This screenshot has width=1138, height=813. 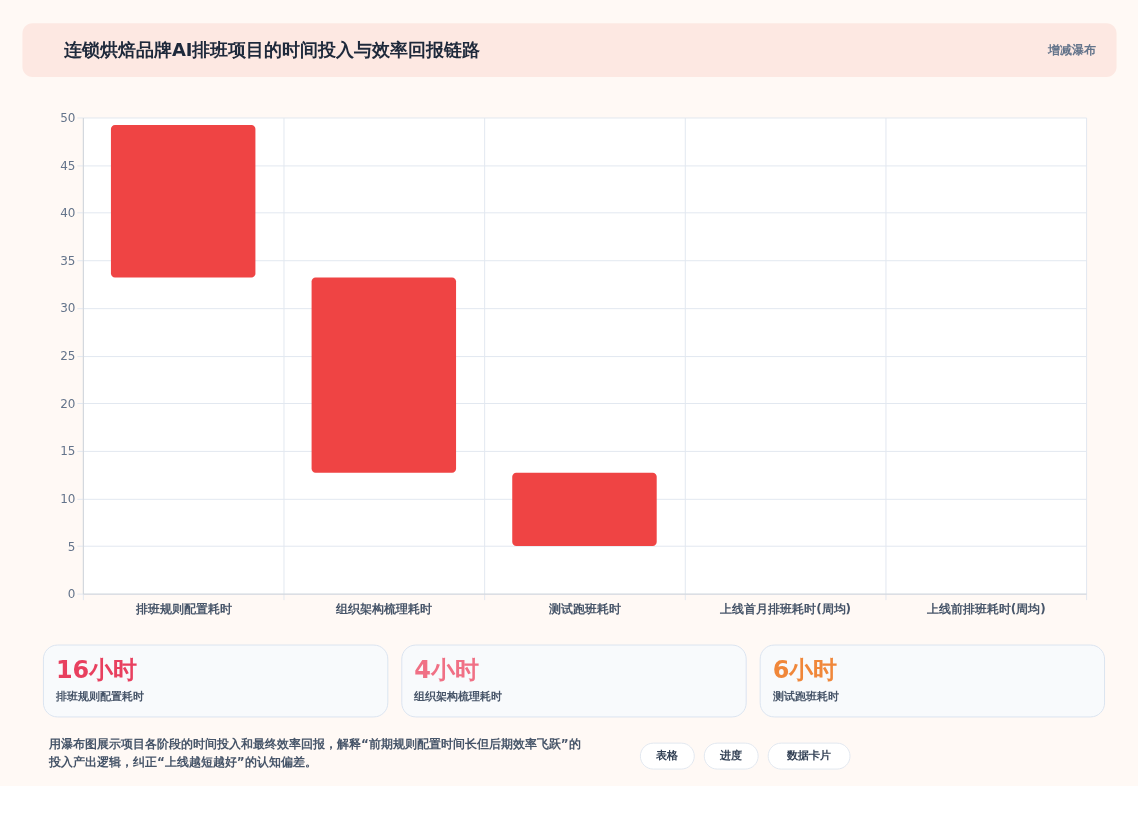 What do you see at coordinates (68, 356) in the screenshot?
I see `y-tick-label: 25` at bounding box center [68, 356].